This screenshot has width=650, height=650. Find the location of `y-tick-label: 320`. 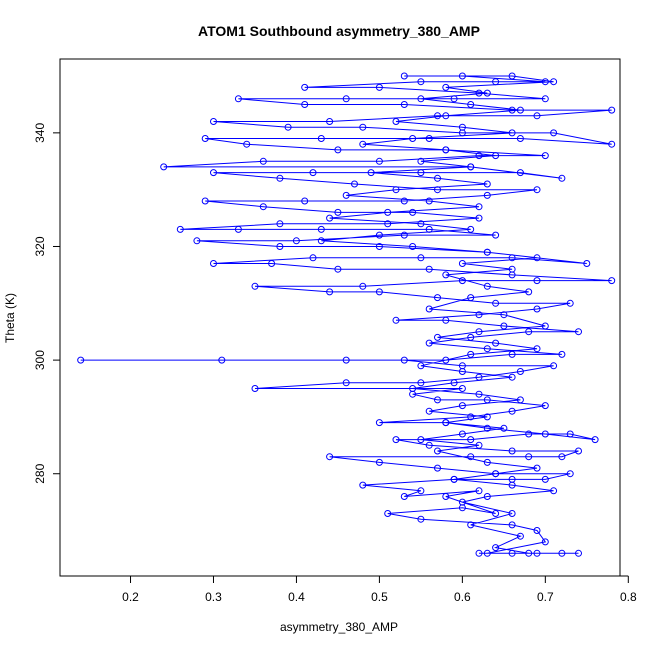

y-tick-label: 320 is located at coordinates (40, 246).